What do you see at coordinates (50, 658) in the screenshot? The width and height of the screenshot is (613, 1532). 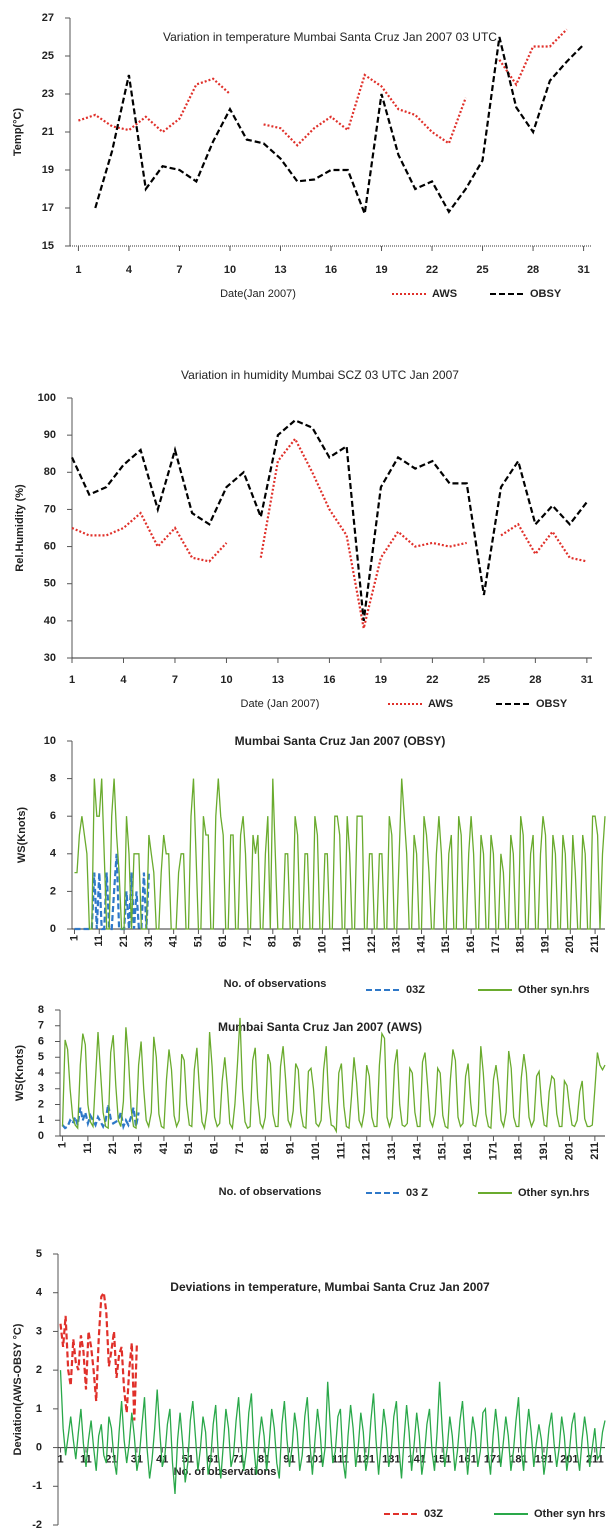 I see `y-tick-label: 30` at bounding box center [50, 658].